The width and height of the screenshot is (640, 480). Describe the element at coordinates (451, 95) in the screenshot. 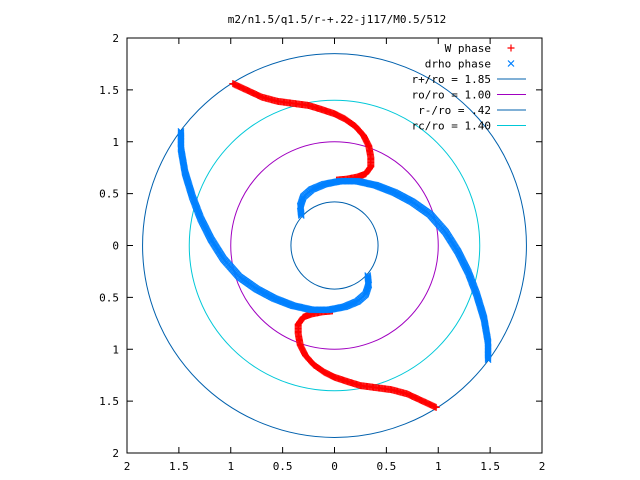

I see `legend-label: ro/ro = 1.00` at that location.